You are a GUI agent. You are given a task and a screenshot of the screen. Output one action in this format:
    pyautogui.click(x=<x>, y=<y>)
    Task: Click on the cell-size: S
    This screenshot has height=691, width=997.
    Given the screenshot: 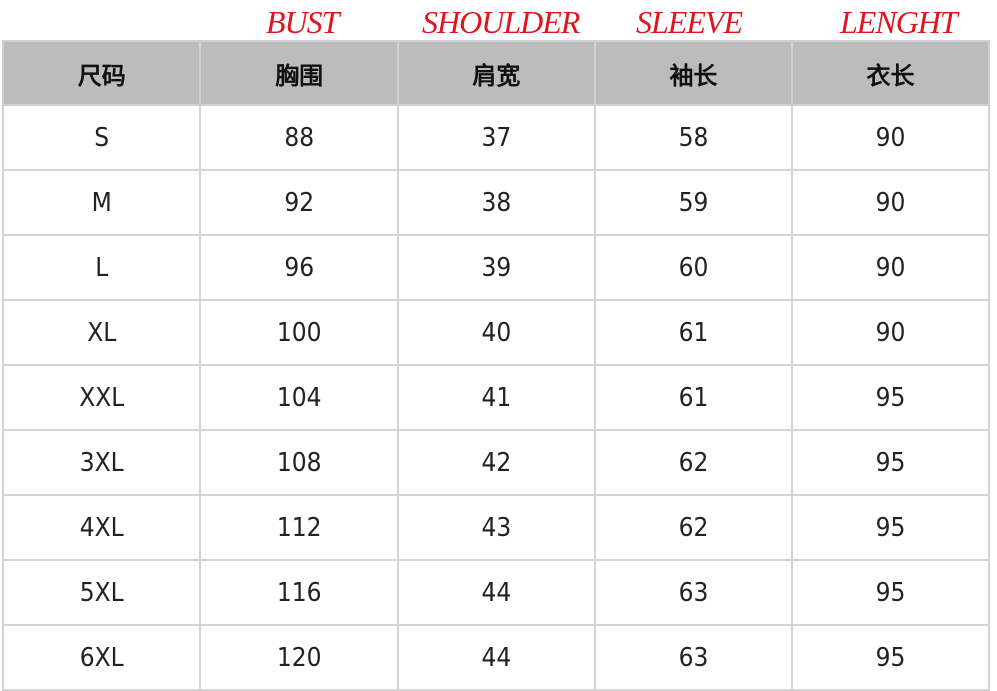 What is the action you would take?
    pyautogui.click(x=101, y=137)
    